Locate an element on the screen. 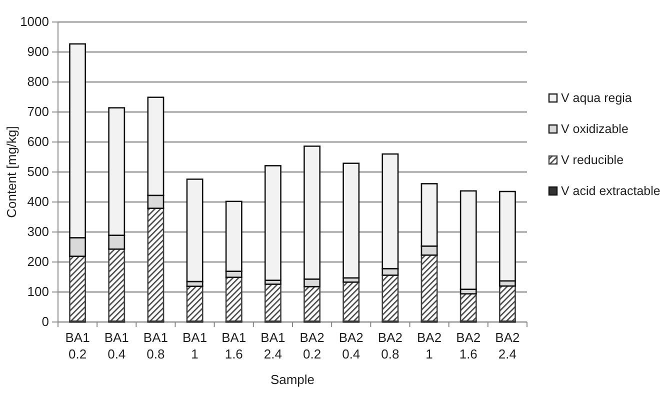 Image resolution: width=667 pixels, height=398 pixels. x-tick-label: BA1 1 is located at coordinates (195, 346).